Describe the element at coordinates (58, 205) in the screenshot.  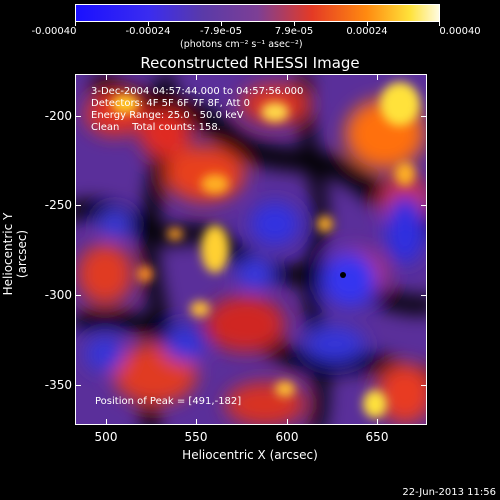
I see `y-tick-label: -250` at that location.